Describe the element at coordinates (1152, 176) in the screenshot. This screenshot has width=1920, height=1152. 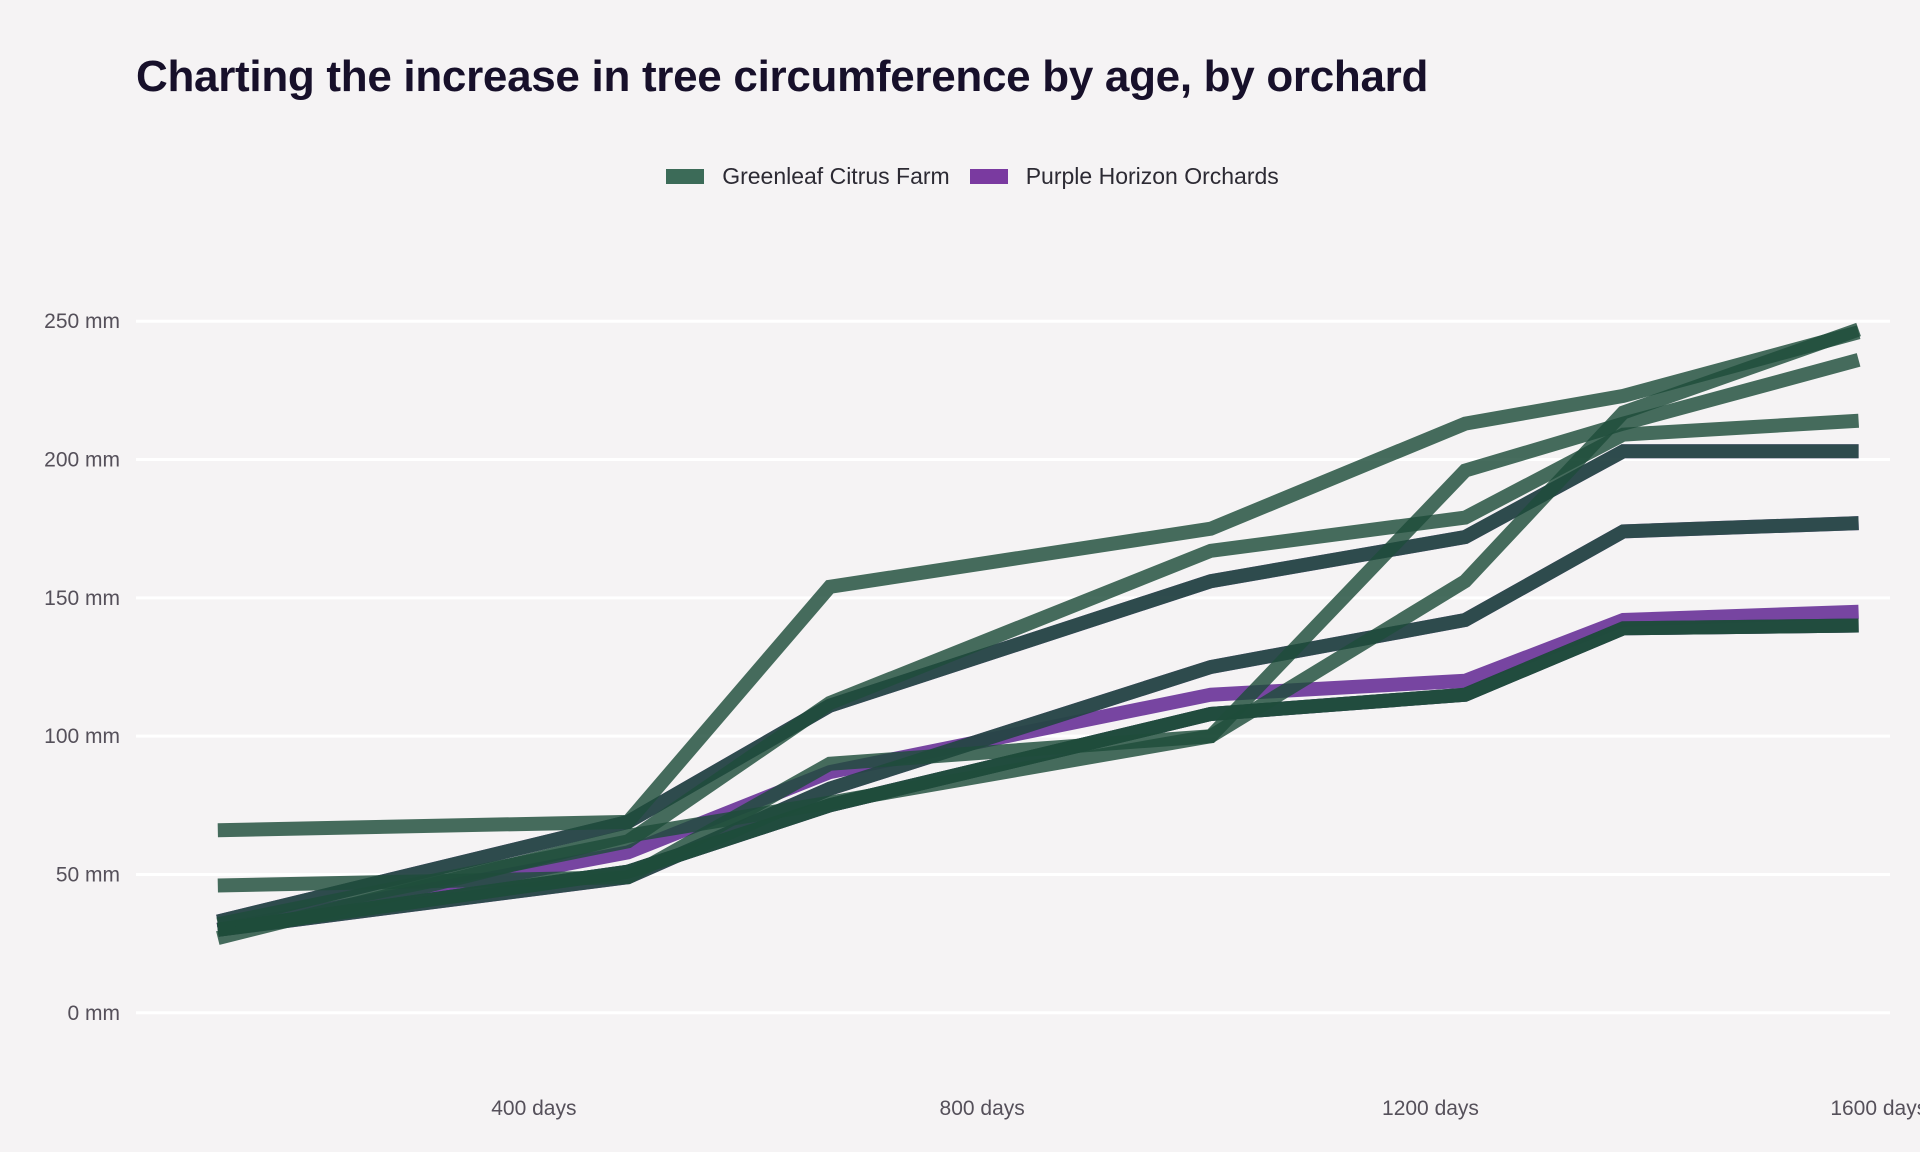
I see `legend-label-purple-horizon: Purple Horizon Orchards` at that location.